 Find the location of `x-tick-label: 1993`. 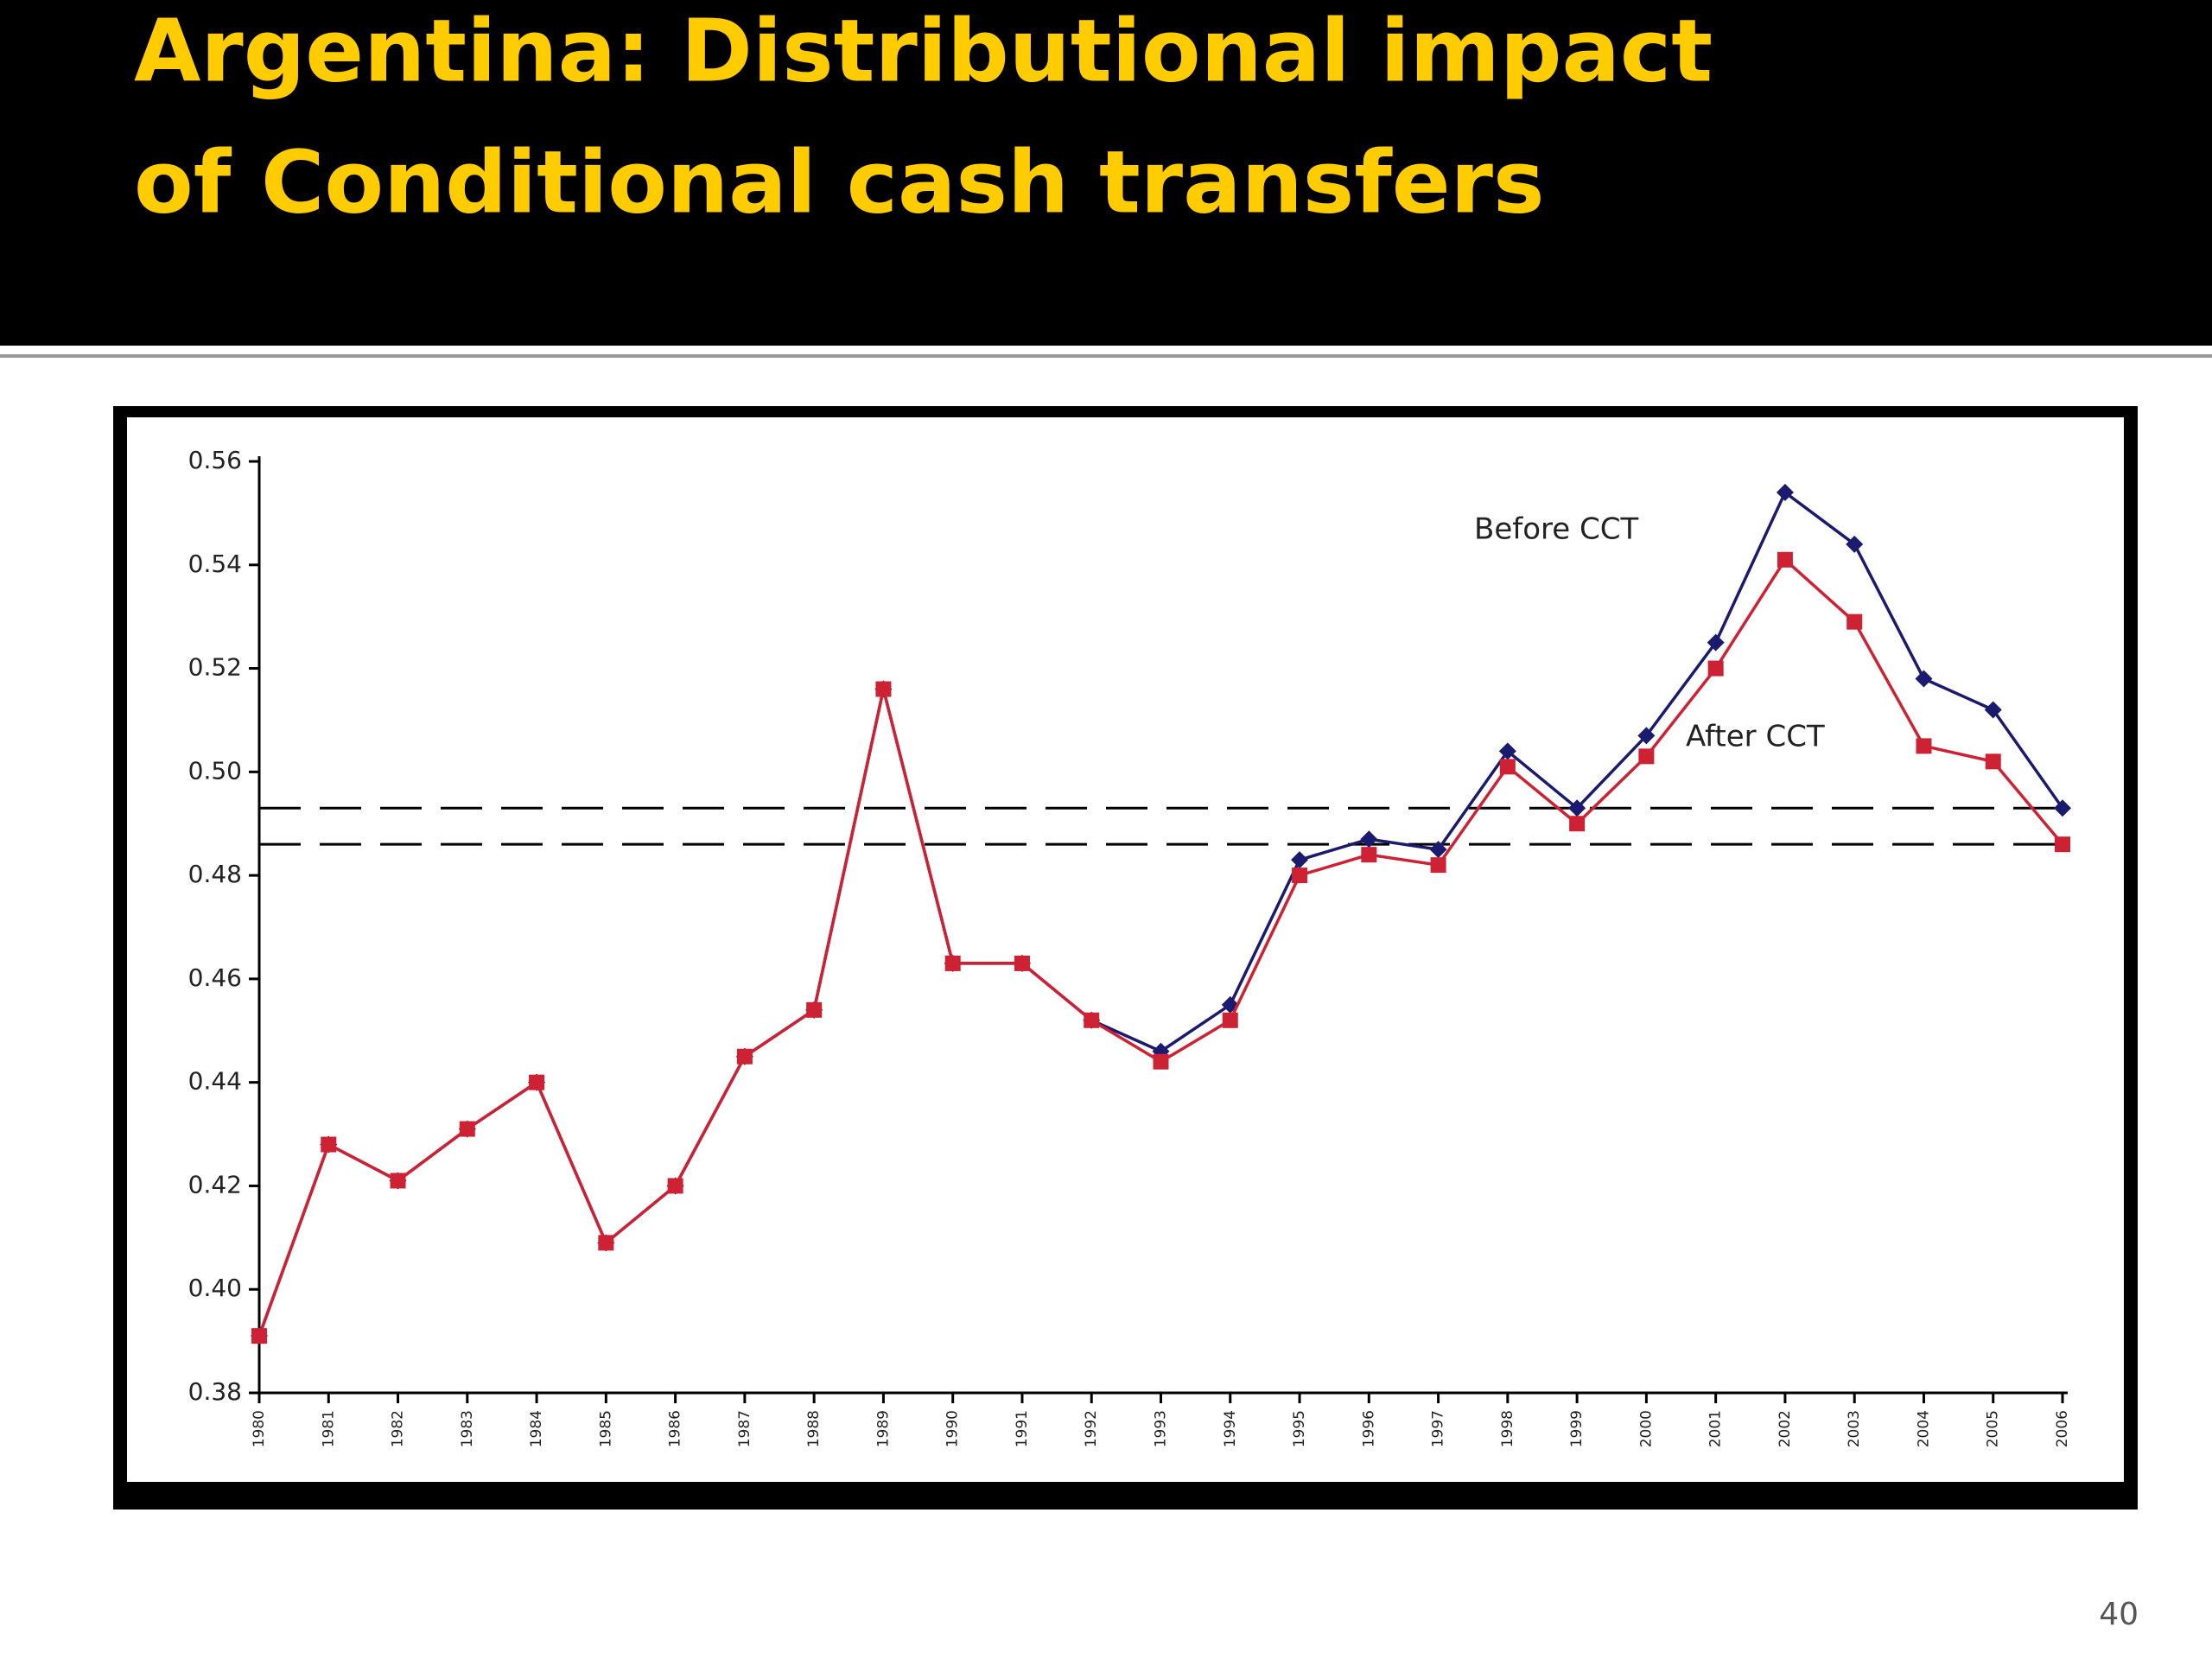

x-tick-label: 1993 is located at coordinates (1161, 1428).